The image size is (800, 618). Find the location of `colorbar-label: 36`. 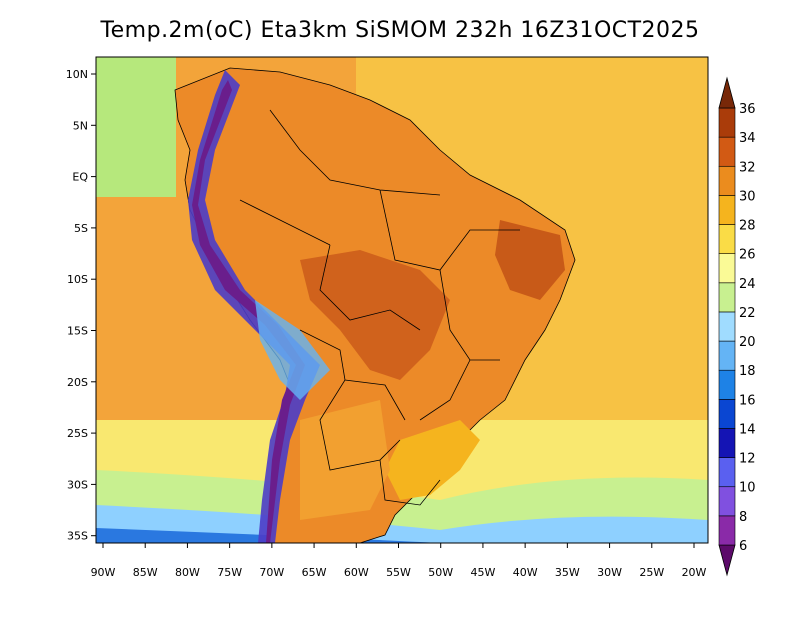

colorbar-label: 36 is located at coordinates (747, 109).